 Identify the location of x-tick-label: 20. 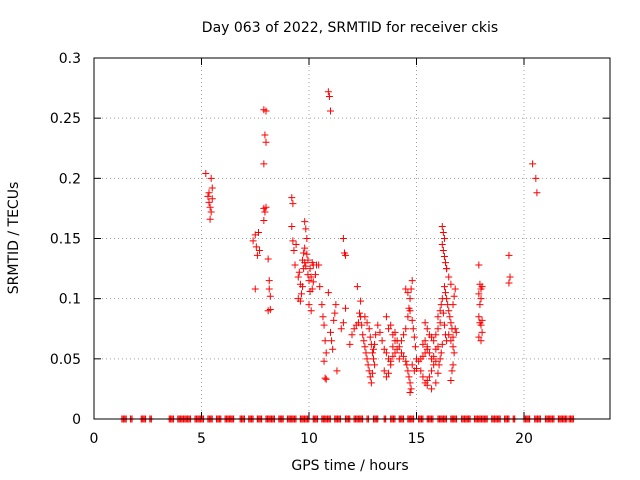
(524, 439).